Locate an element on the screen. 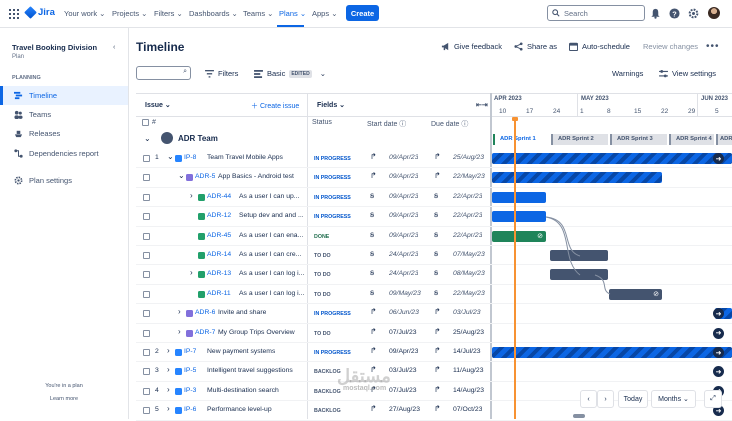 Image resolution: width=732 pixels, height=421 pixels. create-button: Create is located at coordinates (362, 13).